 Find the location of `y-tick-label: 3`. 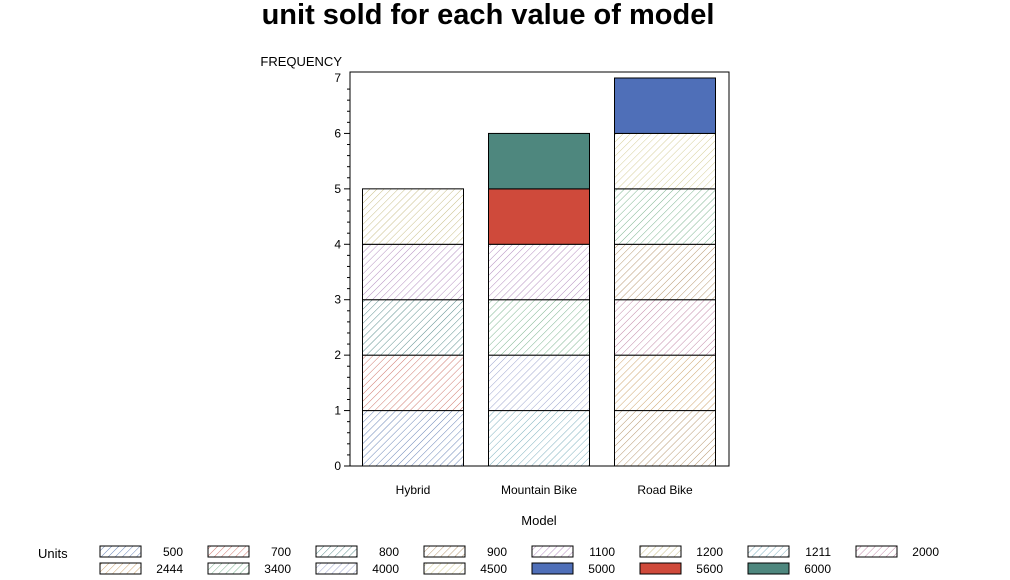

y-tick-label: 3 is located at coordinates (337, 300).